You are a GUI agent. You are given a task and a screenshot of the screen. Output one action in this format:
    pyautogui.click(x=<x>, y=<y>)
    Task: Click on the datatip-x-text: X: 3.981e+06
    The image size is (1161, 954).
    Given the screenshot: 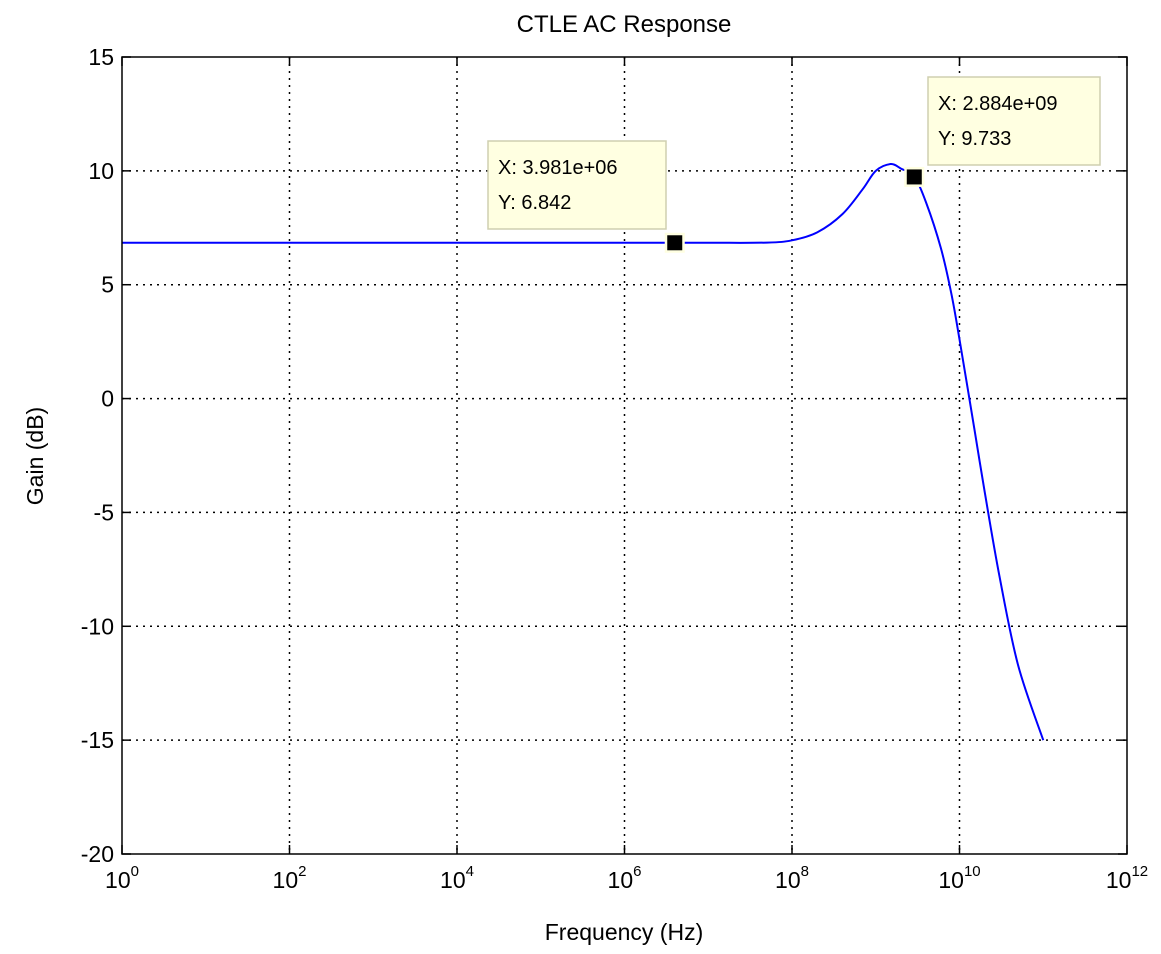 What is the action you would take?
    pyautogui.click(x=558, y=168)
    